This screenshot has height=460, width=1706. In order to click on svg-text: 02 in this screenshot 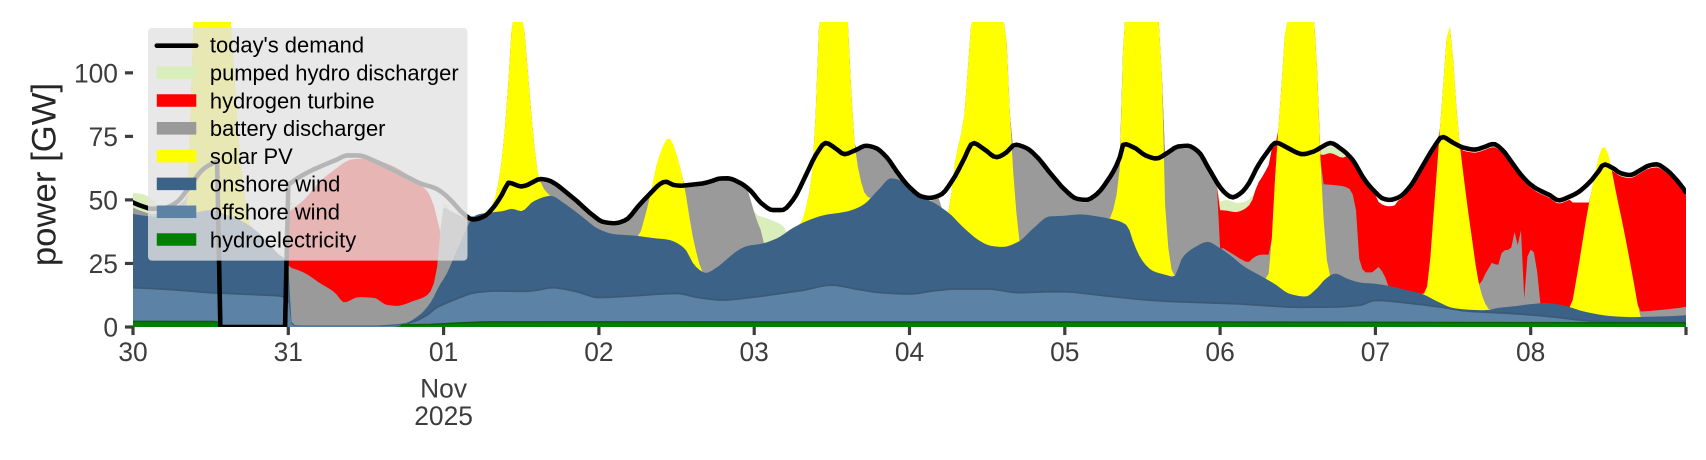, I will do `click(598, 352)`.